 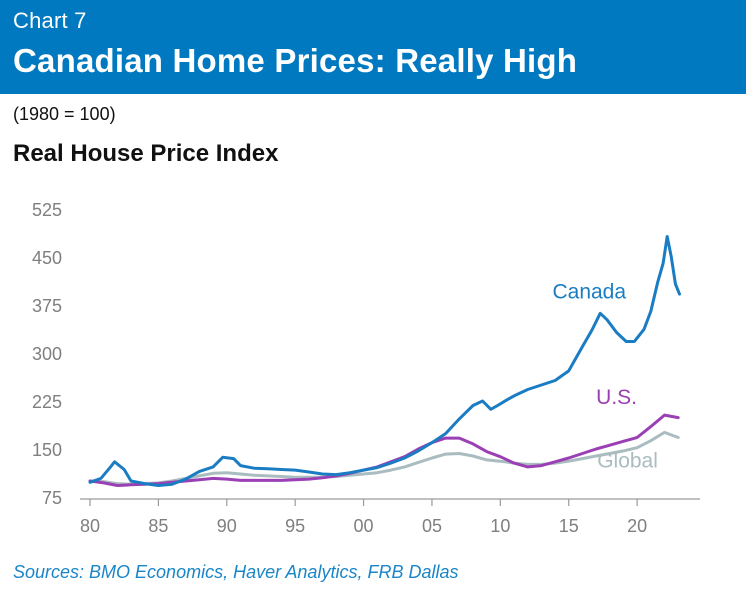 What do you see at coordinates (637, 526) in the screenshot?
I see `x-tick-label: 20` at bounding box center [637, 526].